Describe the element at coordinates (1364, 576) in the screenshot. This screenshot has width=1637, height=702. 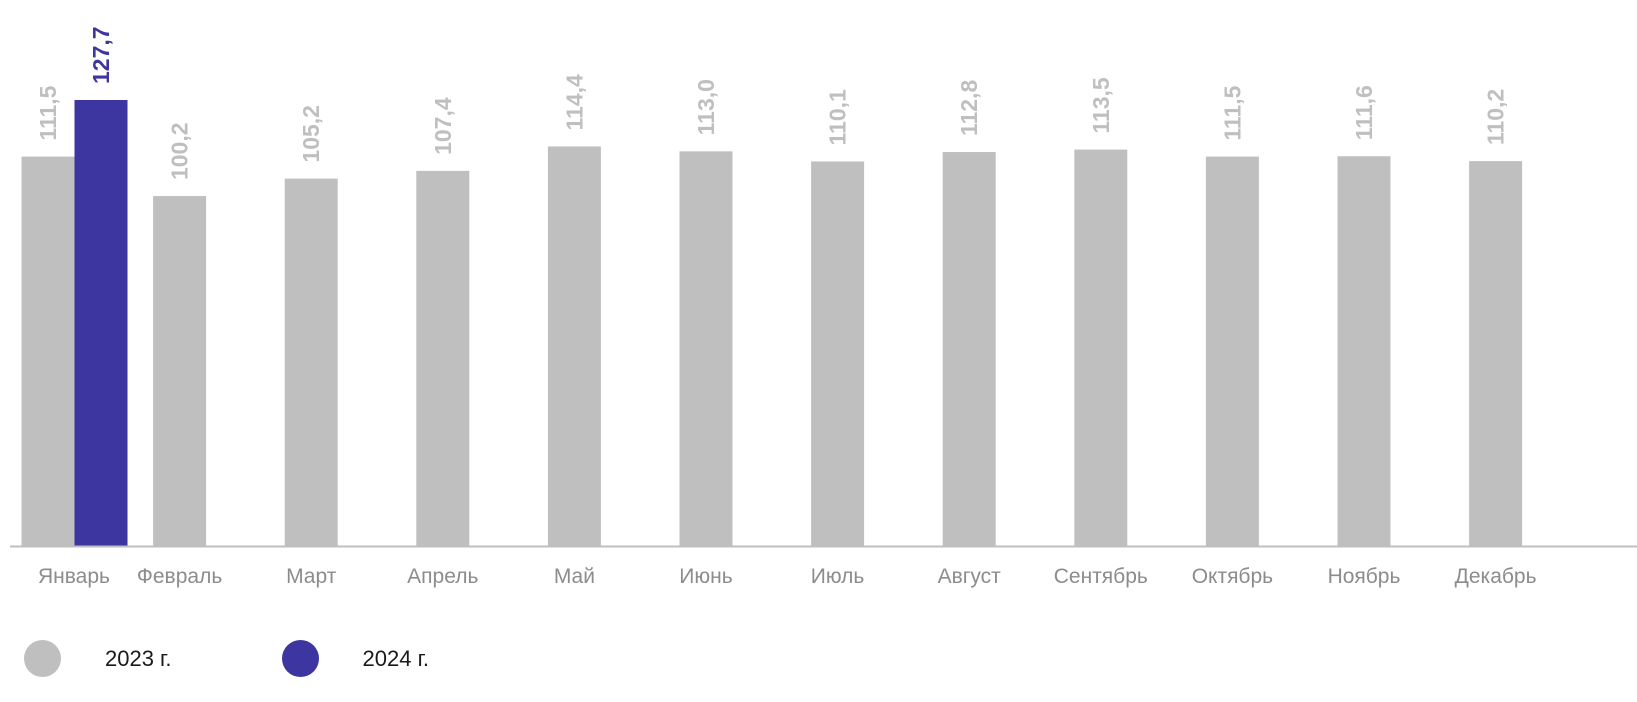
I see `x-tick-label-10: Ноябрь` at that location.